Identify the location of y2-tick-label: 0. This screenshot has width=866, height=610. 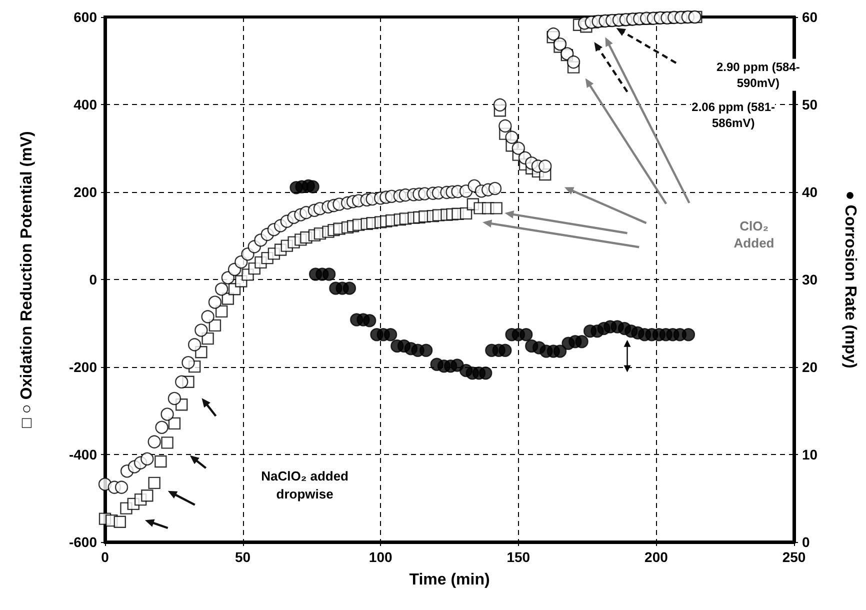
(806, 542).